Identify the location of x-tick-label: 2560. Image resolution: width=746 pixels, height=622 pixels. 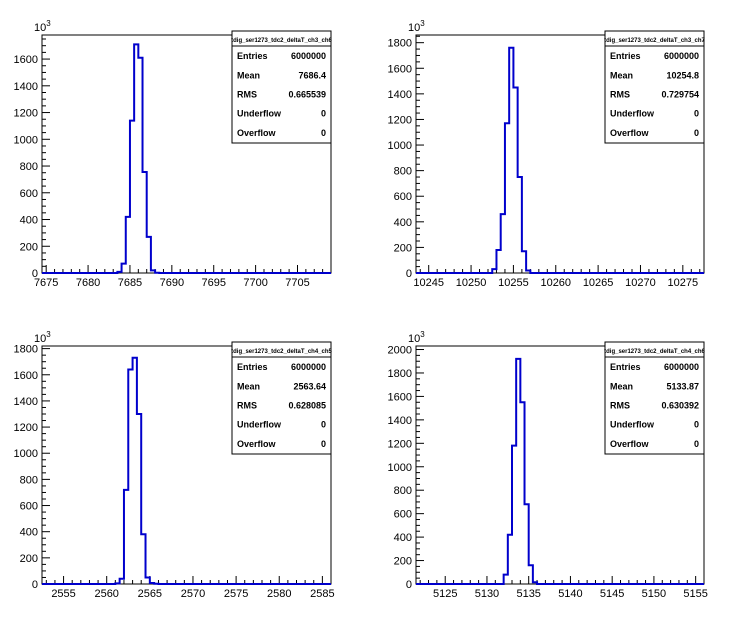
(106, 594).